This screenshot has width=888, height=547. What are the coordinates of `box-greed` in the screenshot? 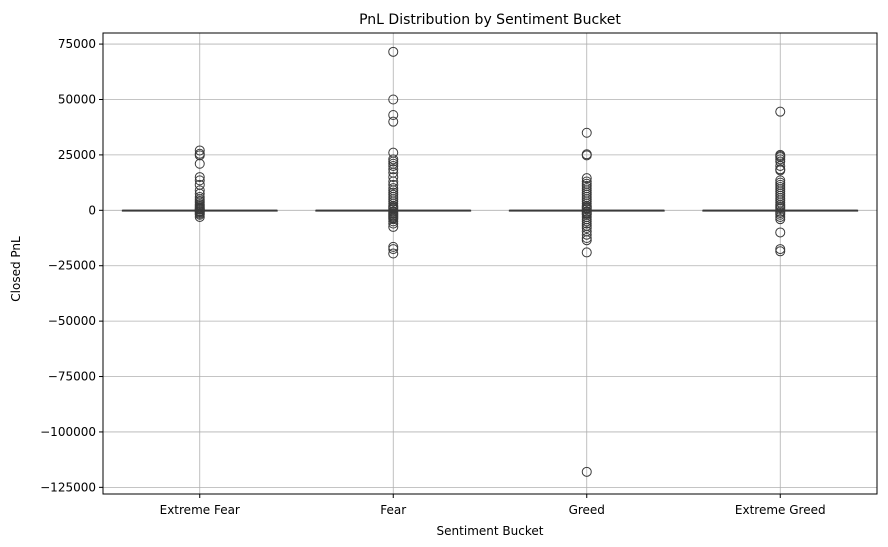 It's located at (586, 302).